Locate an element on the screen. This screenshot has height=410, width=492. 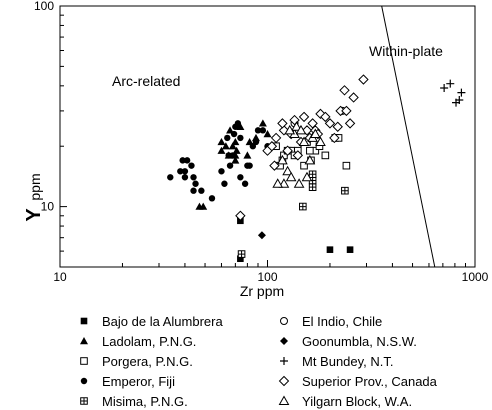
legend-item: Ladolam, P.N.G. is located at coordinates (138, 341).